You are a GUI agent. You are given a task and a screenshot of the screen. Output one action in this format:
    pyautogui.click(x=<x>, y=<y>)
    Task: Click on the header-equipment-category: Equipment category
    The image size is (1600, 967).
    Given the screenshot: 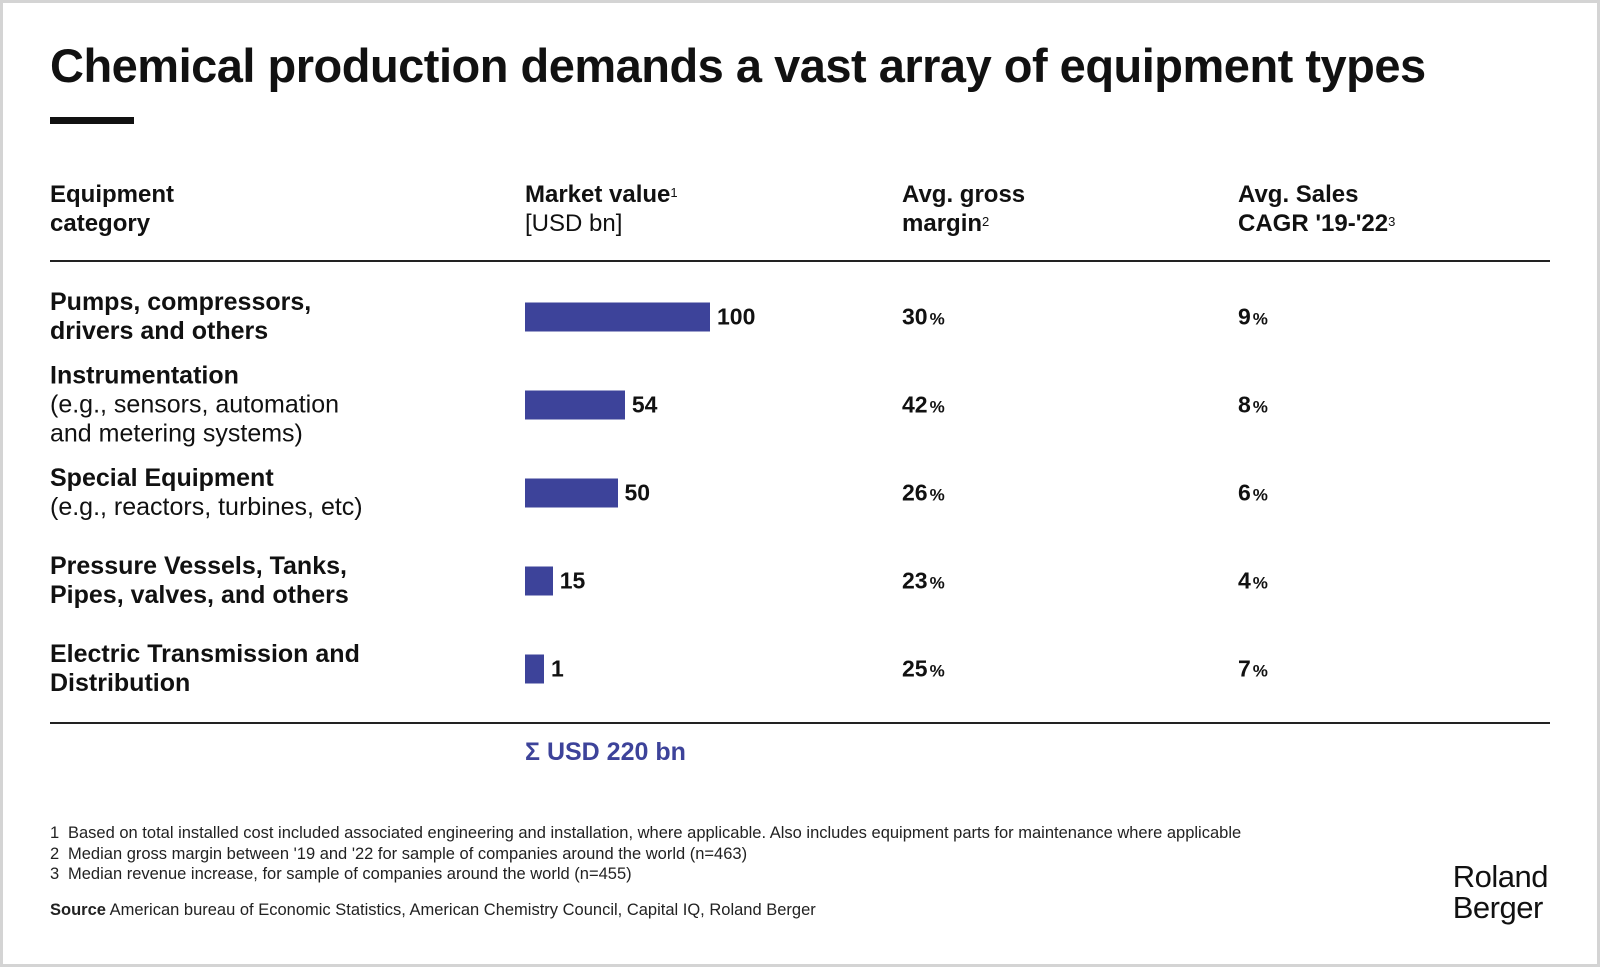 What is the action you would take?
    pyautogui.click(x=112, y=209)
    